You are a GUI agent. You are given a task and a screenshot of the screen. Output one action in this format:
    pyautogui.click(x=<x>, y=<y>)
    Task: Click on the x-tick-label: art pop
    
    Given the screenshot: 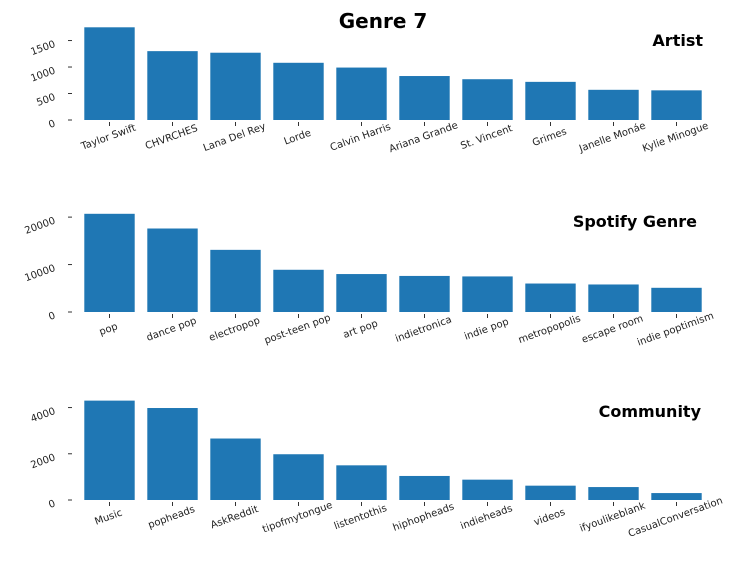 What is the action you would take?
    pyautogui.click(x=361, y=329)
    